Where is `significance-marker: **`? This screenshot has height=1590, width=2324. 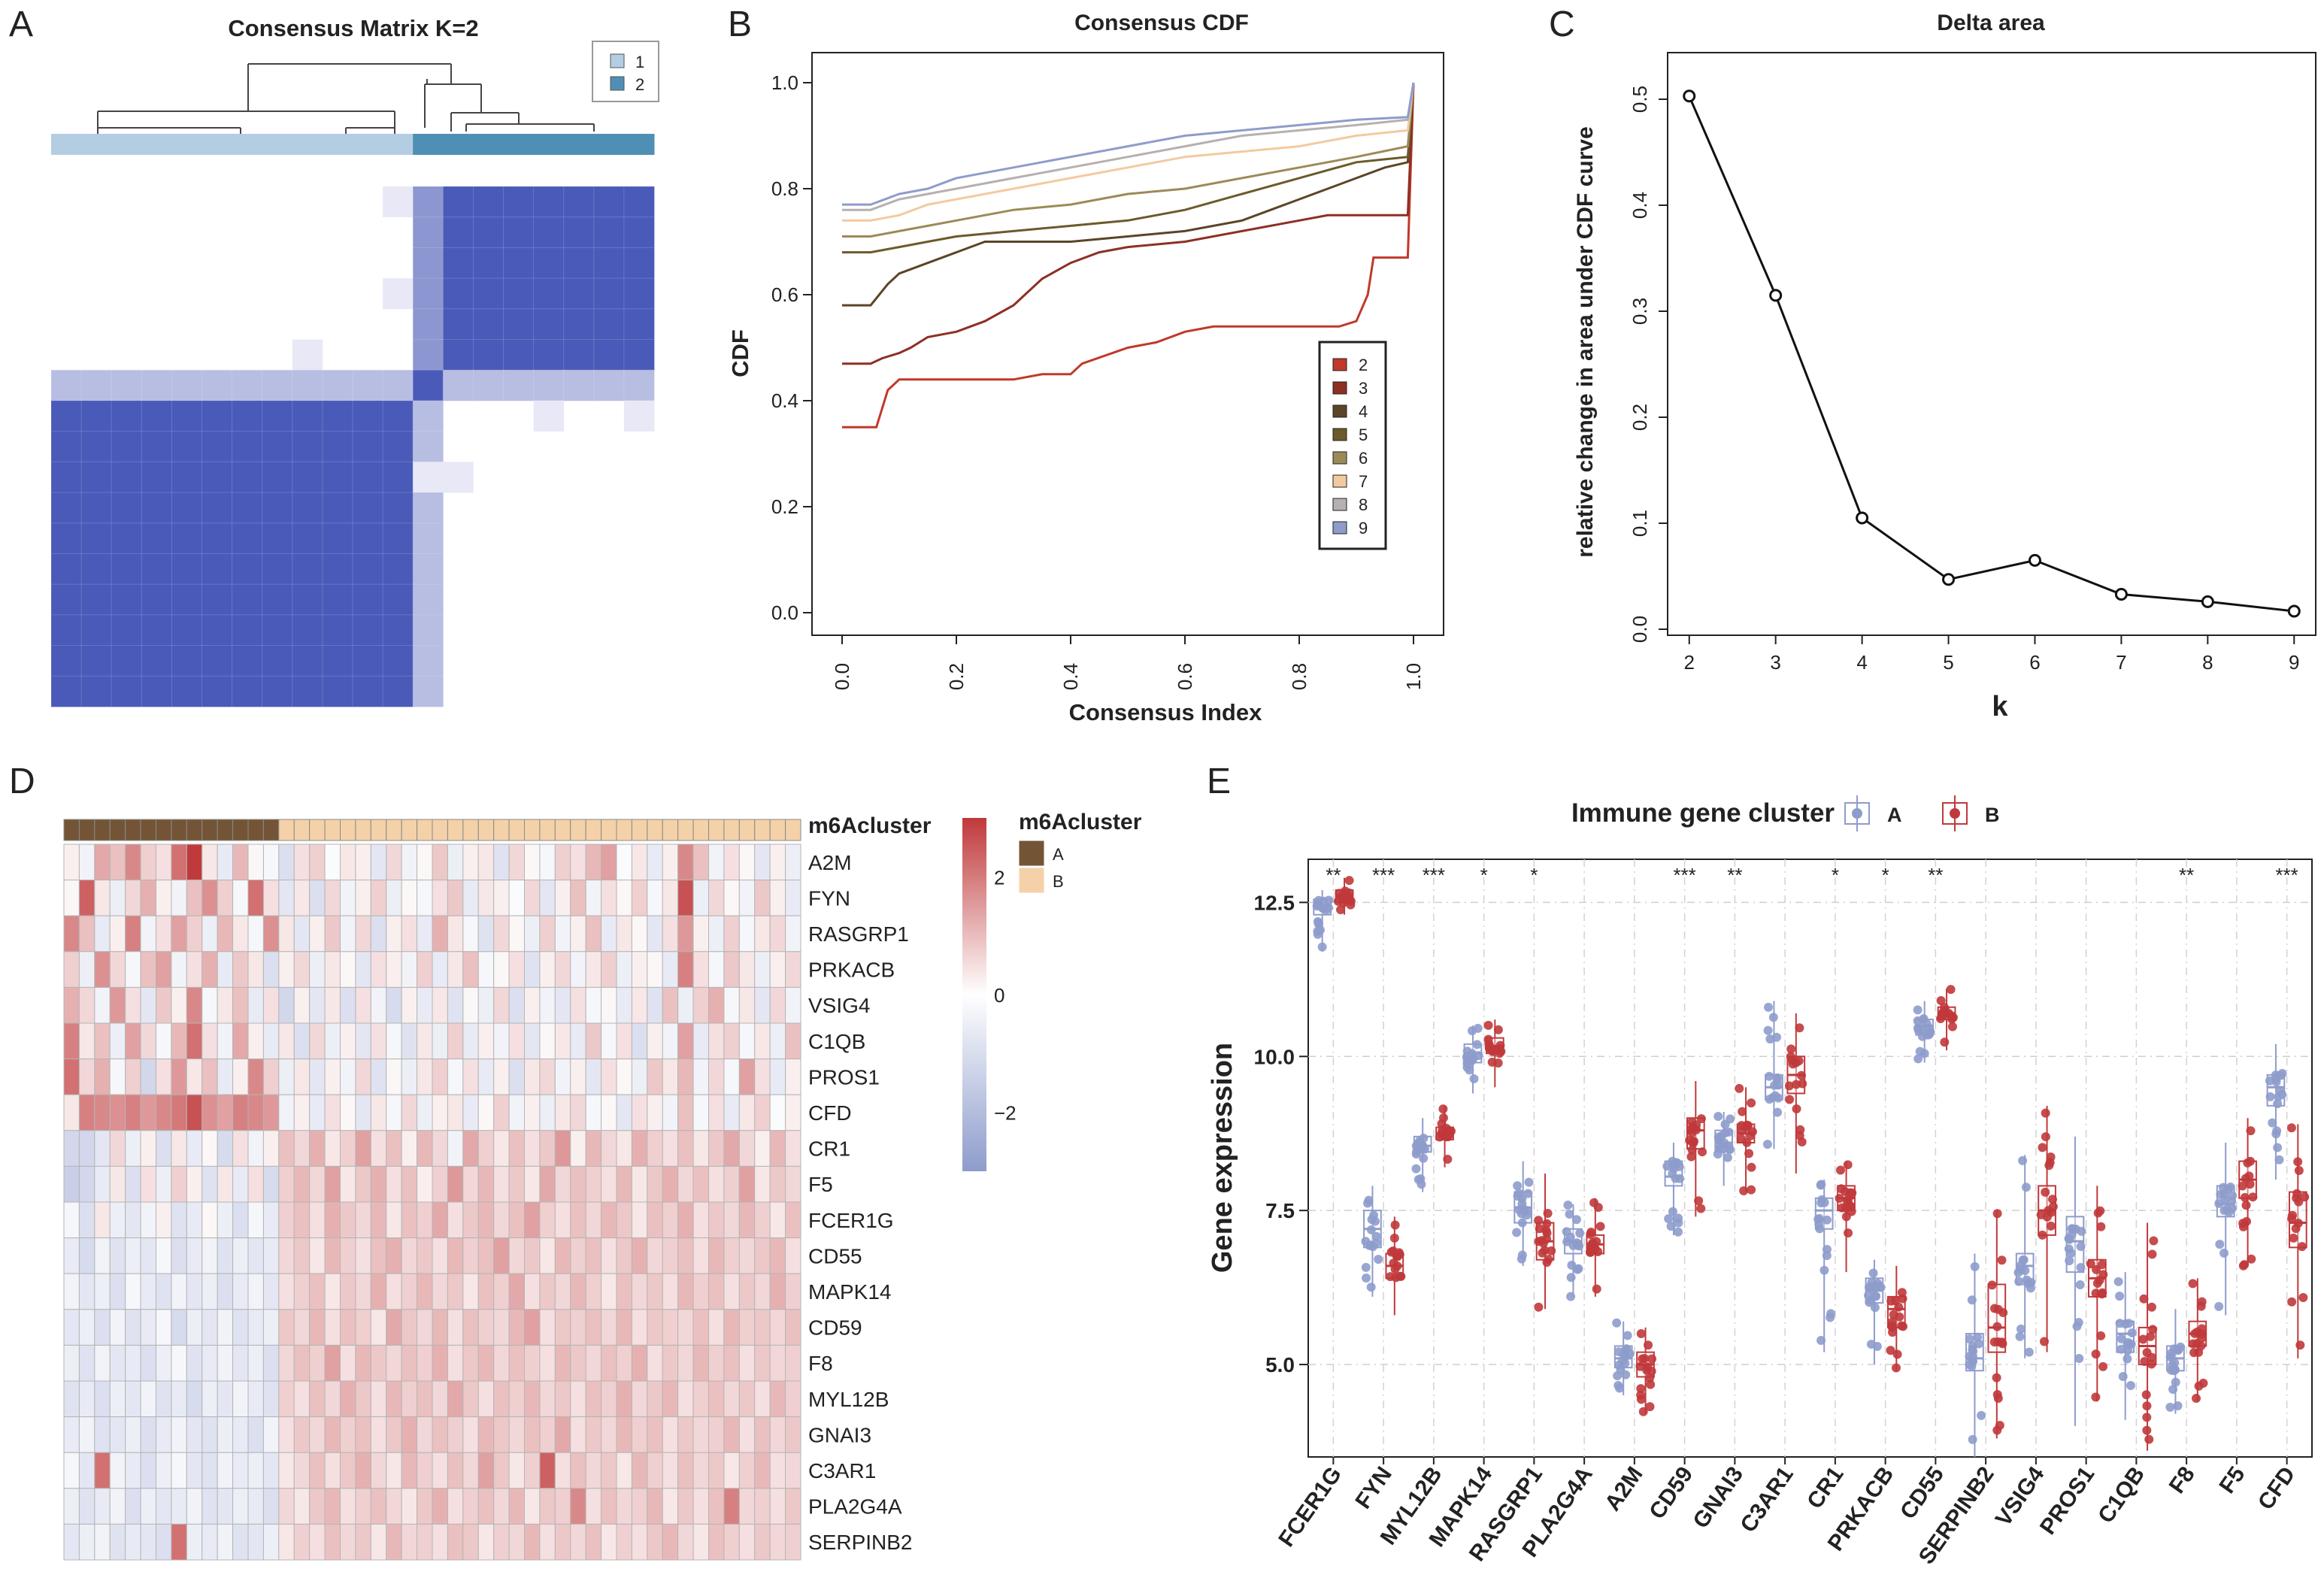 significance-marker: ** is located at coordinates (1734, 875).